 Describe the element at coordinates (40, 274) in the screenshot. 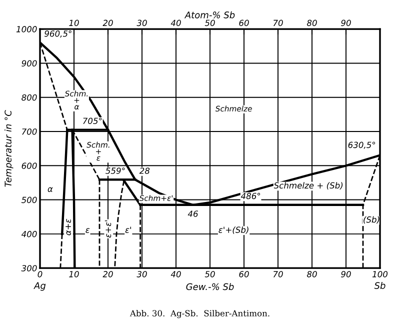

I see `x-tick-label: 0` at that location.